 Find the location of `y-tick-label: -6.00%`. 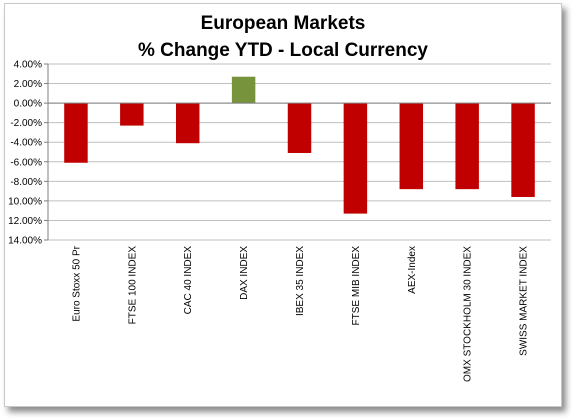

y-tick-label: -6.00% is located at coordinates (26, 162).